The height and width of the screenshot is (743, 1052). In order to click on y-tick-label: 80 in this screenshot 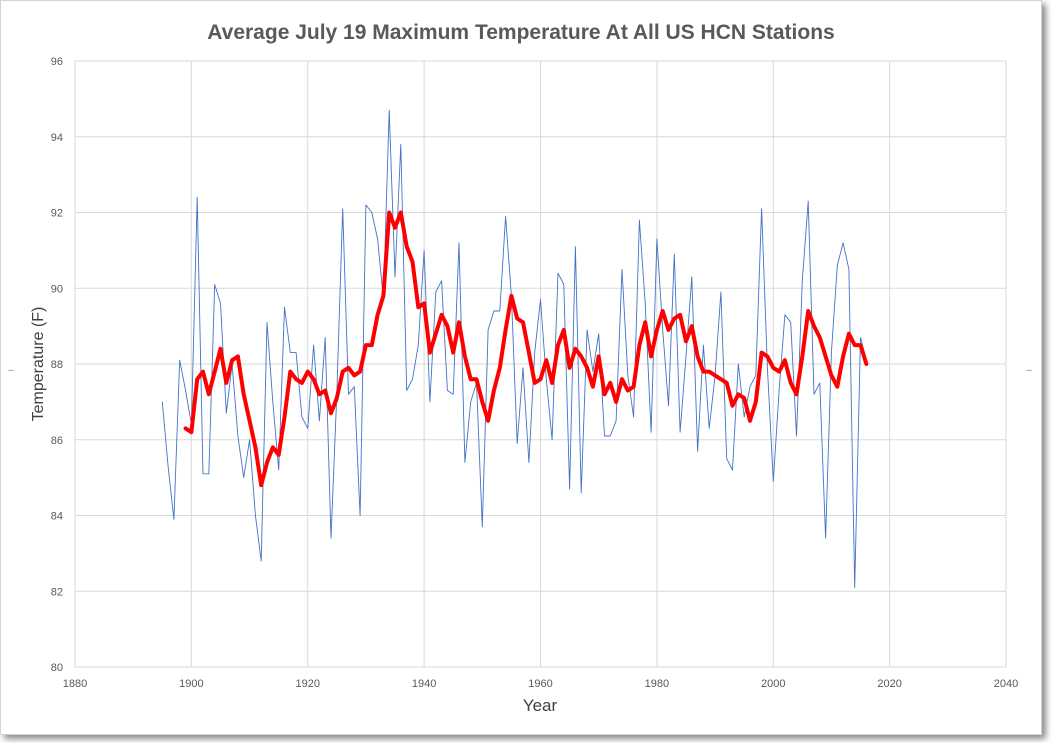, I will do `click(57, 668)`.